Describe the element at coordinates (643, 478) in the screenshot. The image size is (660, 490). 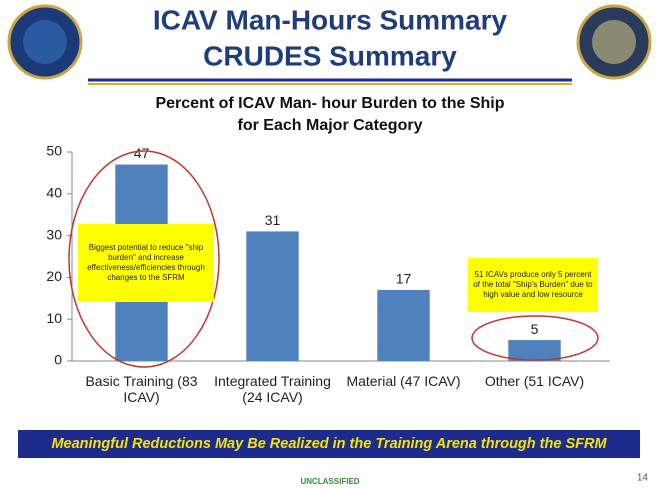
I see `page-number: 14` at that location.